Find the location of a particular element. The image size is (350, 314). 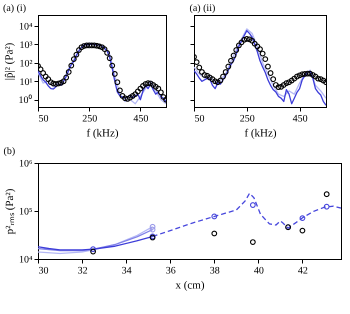

x-tick-label: 34 is located at coordinates (127, 271).